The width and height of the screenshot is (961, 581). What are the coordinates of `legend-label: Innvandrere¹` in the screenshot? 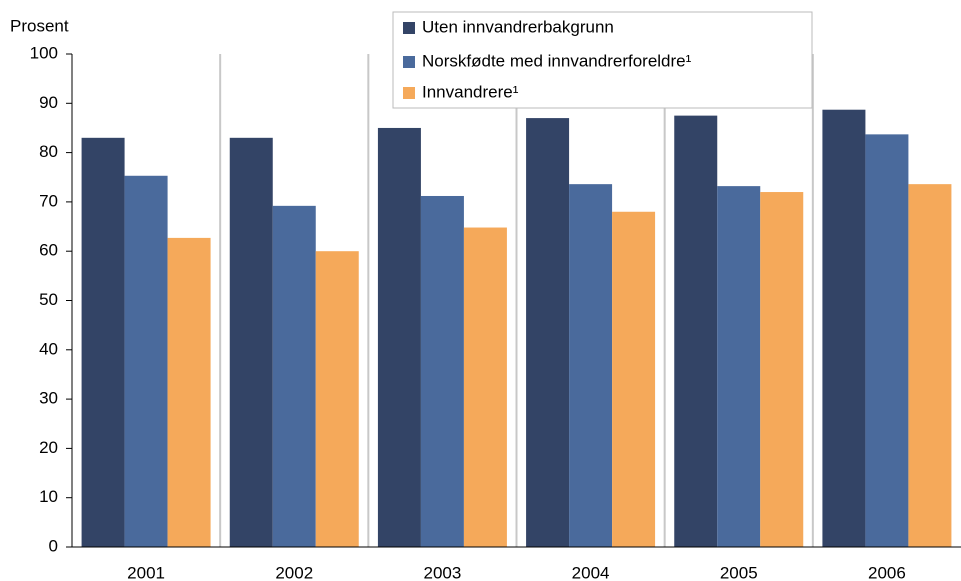 It's located at (470, 91).